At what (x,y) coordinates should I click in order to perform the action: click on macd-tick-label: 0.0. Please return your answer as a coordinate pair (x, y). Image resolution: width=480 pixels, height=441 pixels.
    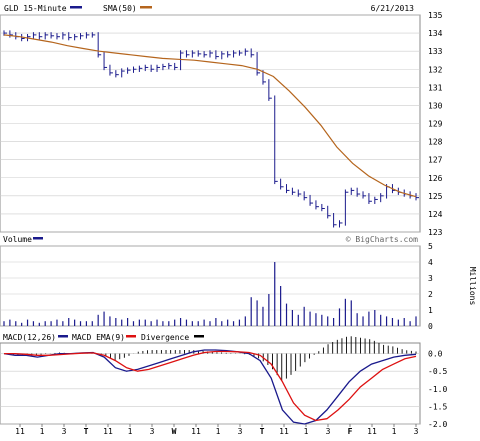
    Looking at the image, I should click on (435, 354).